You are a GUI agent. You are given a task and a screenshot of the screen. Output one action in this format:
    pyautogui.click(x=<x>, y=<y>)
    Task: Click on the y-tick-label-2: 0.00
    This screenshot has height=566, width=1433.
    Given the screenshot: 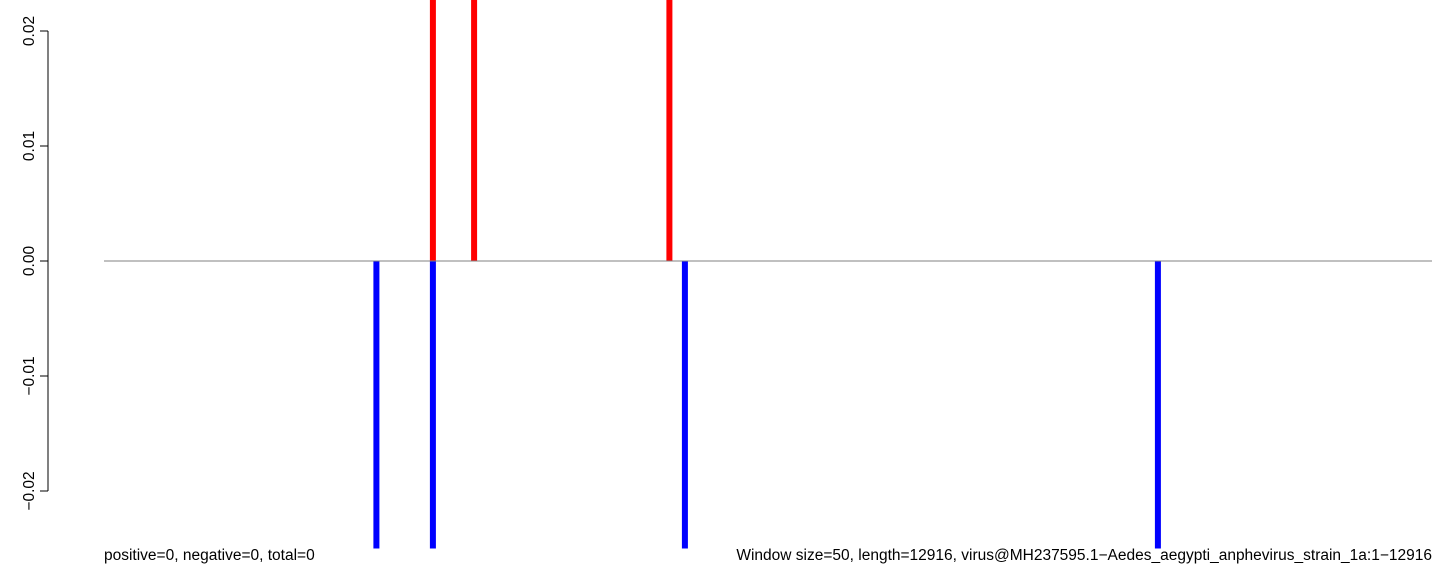 What is the action you would take?
    pyautogui.click(x=29, y=261)
    